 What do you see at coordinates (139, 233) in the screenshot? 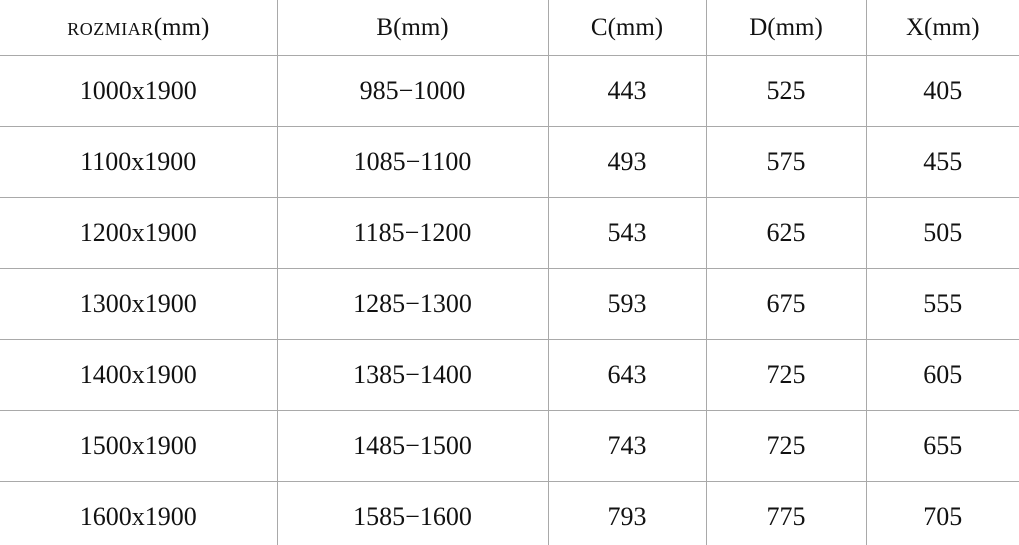
I see `cell-rozmiar: 1200x1900` at bounding box center [139, 233].